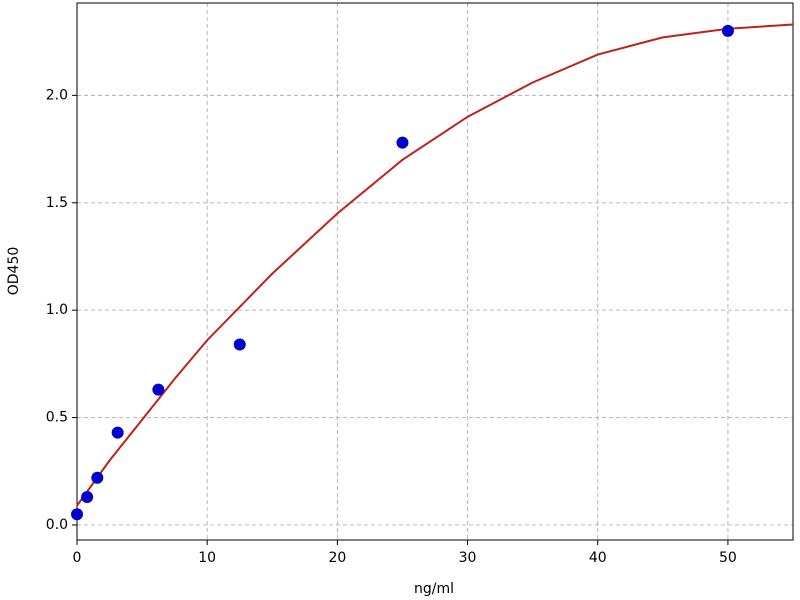 This screenshot has height=600, width=800. Describe the element at coordinates (598, 558) in the screenshot. I see `x-tick-label: 40` at that location.